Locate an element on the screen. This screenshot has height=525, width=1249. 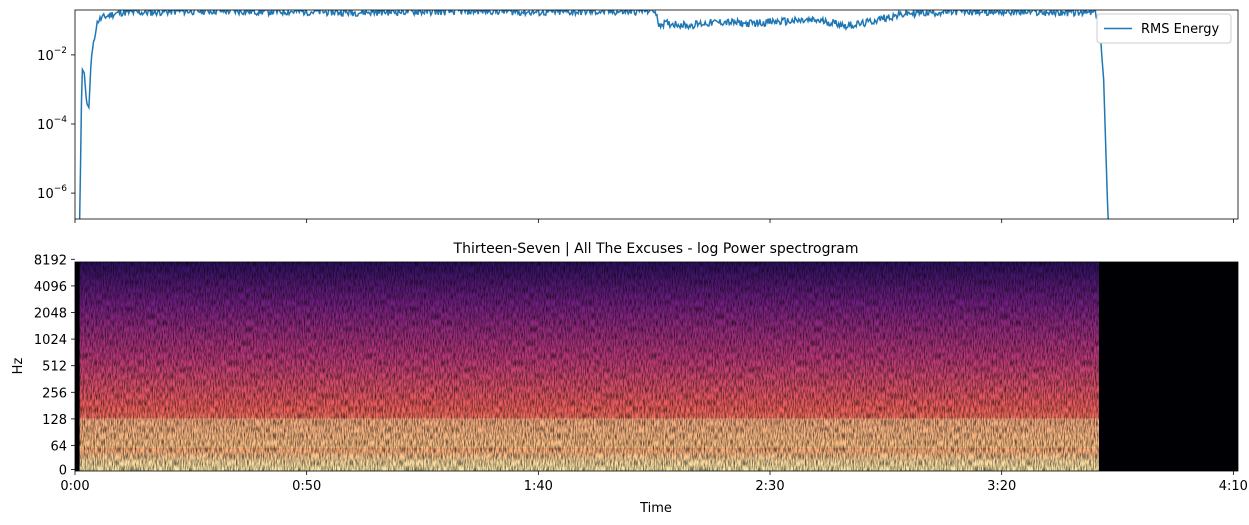
spectrogram-x-label: Time is located at coordinates (655, 508).